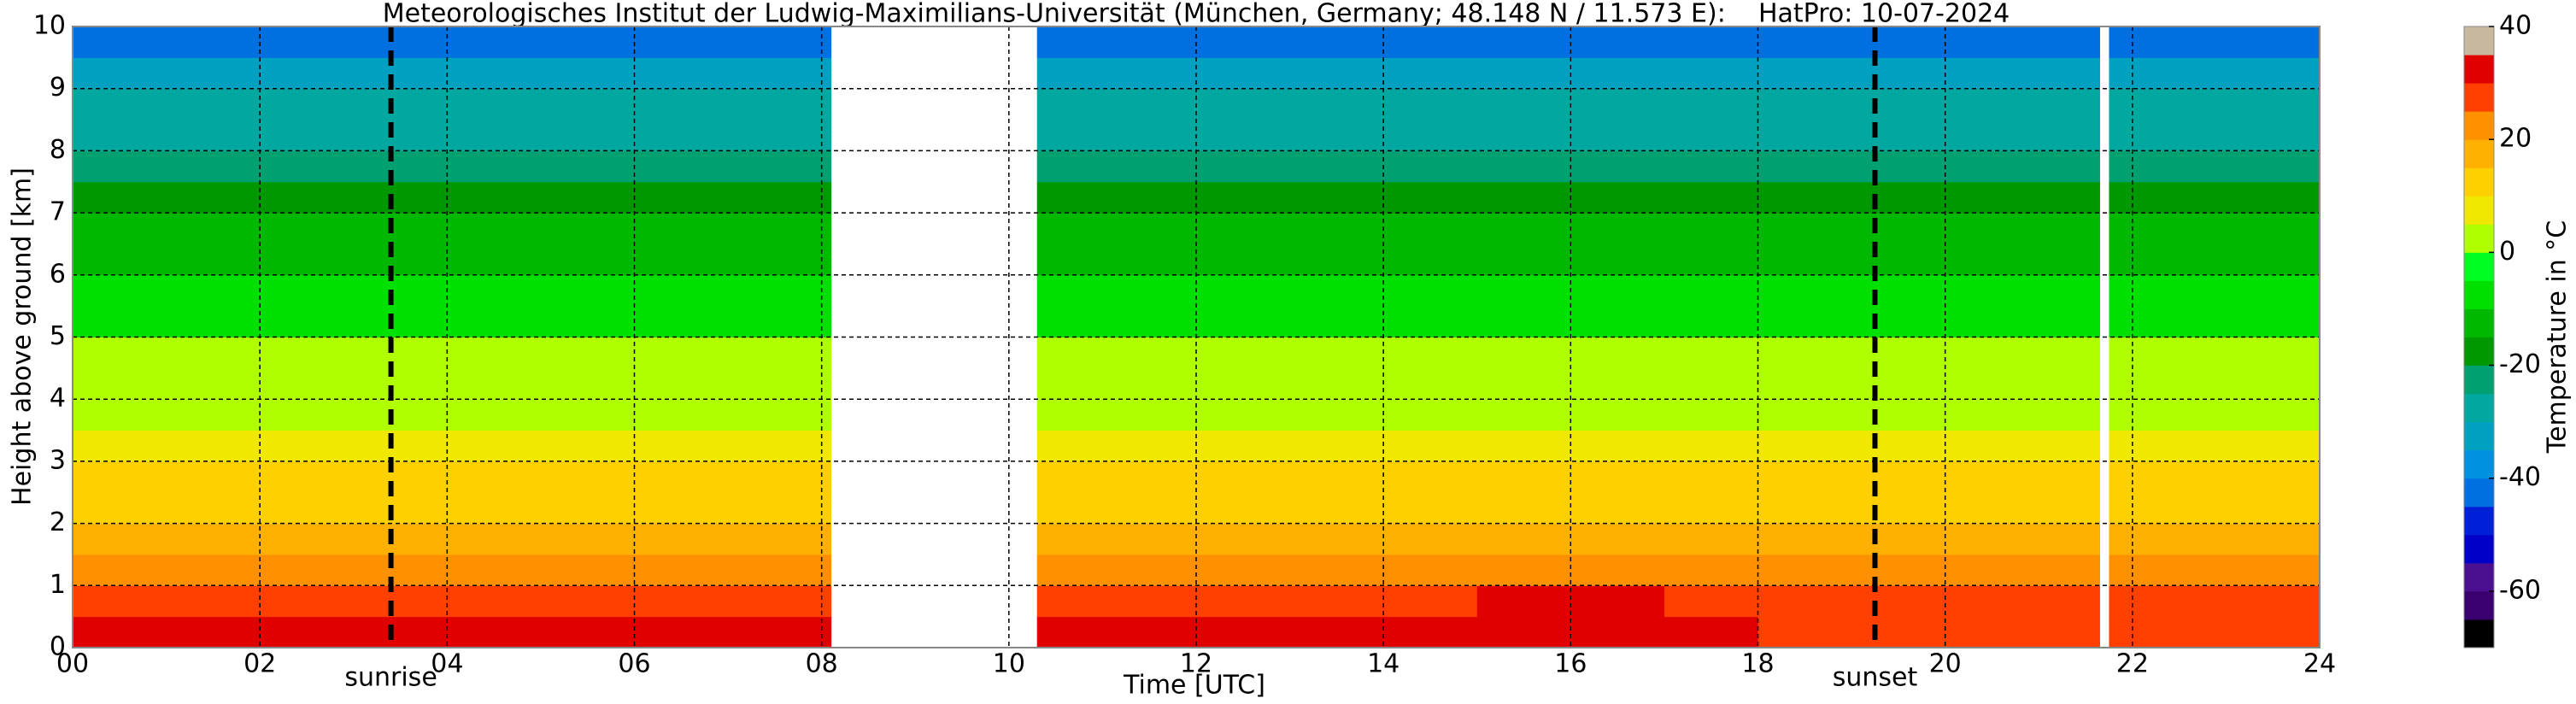 The image size is (2576, 704). Describe the element at coordinates (1194, 686) in the screenshot. I see `x-axis-label: Time [UTC]` at that location.